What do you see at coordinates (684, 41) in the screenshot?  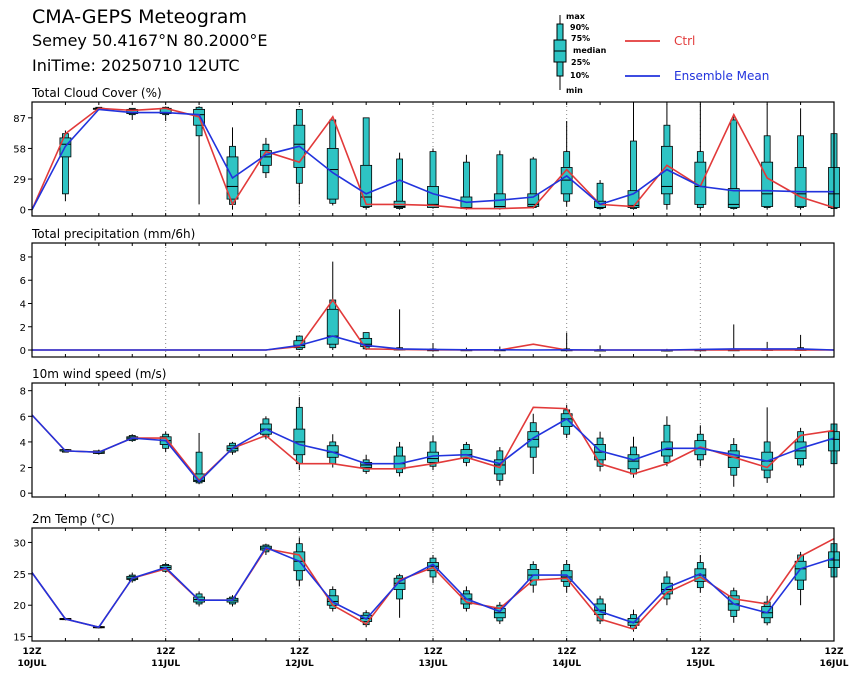 I see `legend-ctrl-label: Ctrl` at bounding box center [684, 41].